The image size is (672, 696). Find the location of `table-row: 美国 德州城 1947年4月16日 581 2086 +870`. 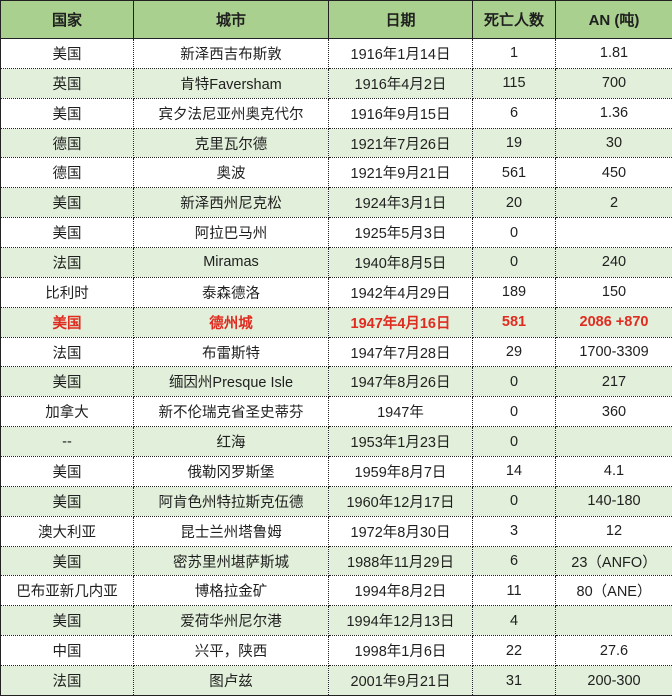

table-row: 美国 德州城 1947年4月16日 581 2086 +870 is located at coordinates (336, 322).